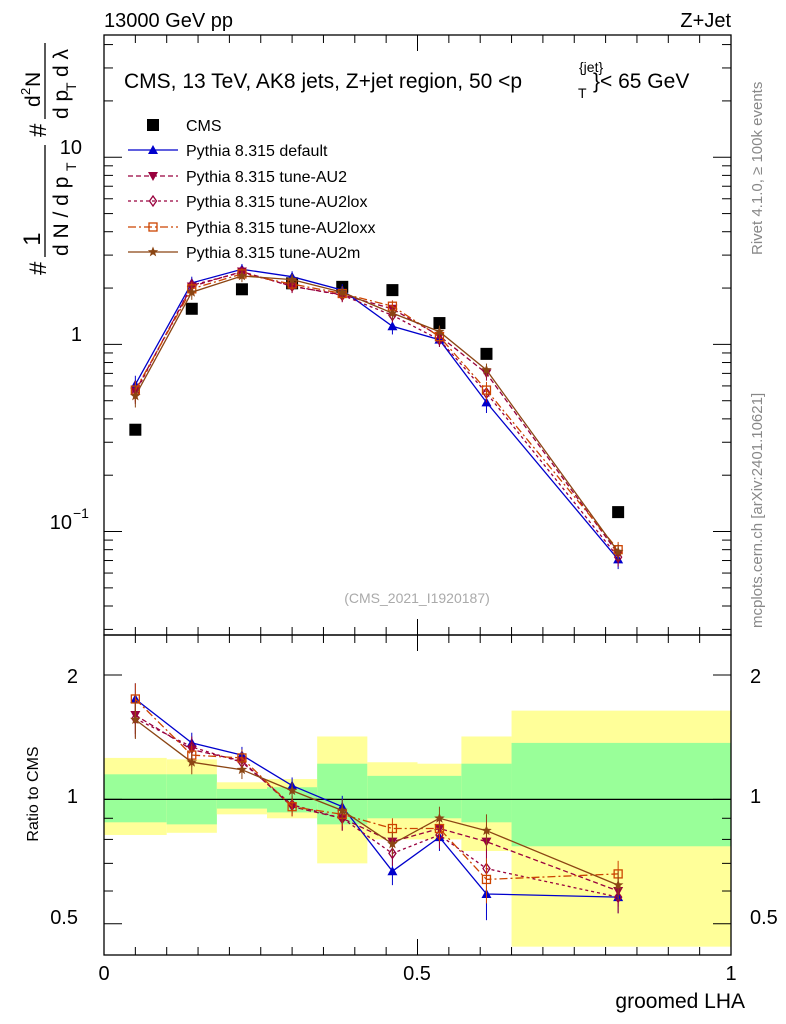 This screenshot has height=1024, width=786. I want to click on header-left: 13000 GeV pp, so click(168, 21).